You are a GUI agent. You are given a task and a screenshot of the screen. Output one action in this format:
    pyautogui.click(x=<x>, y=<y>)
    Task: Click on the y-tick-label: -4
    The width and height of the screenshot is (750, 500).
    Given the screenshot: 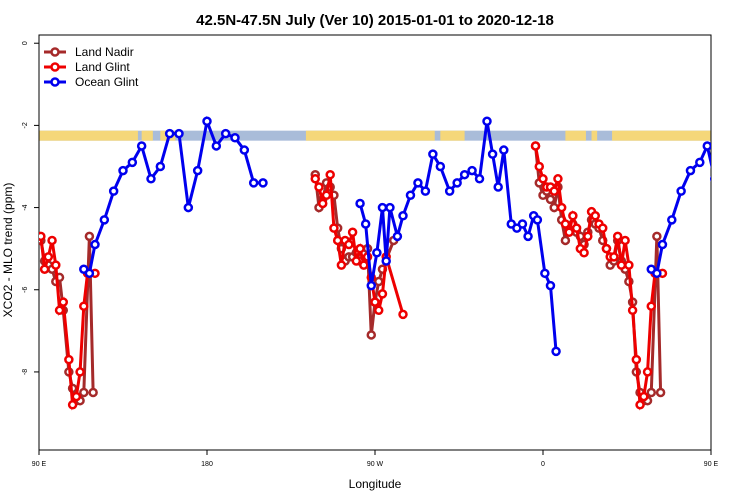 What is the action you would take?
    pyautogui.click(x=25, y=207)
    